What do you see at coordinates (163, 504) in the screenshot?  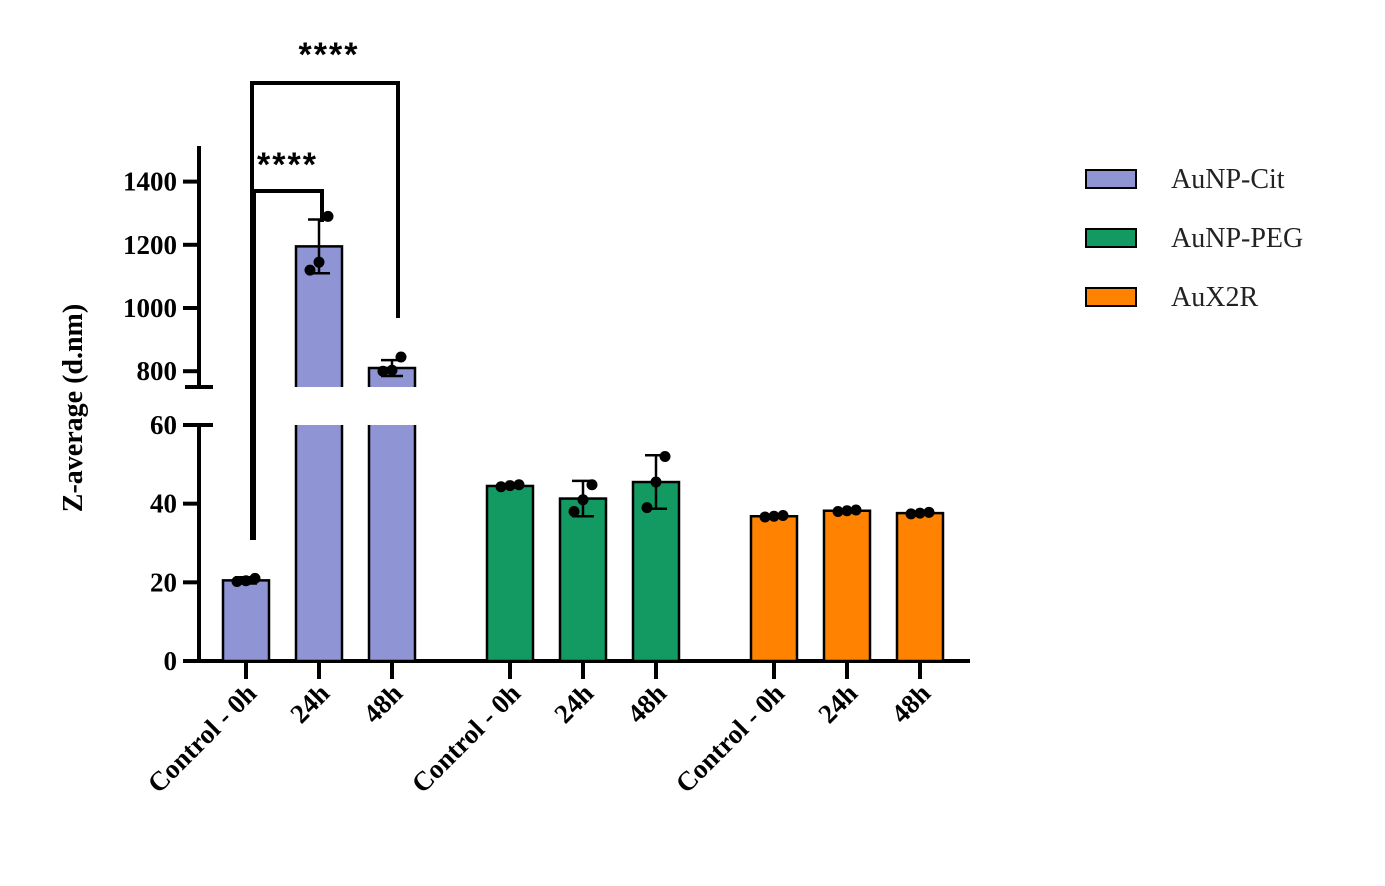 I see `y-tick-label: 40` at bounding box center [163, 504].